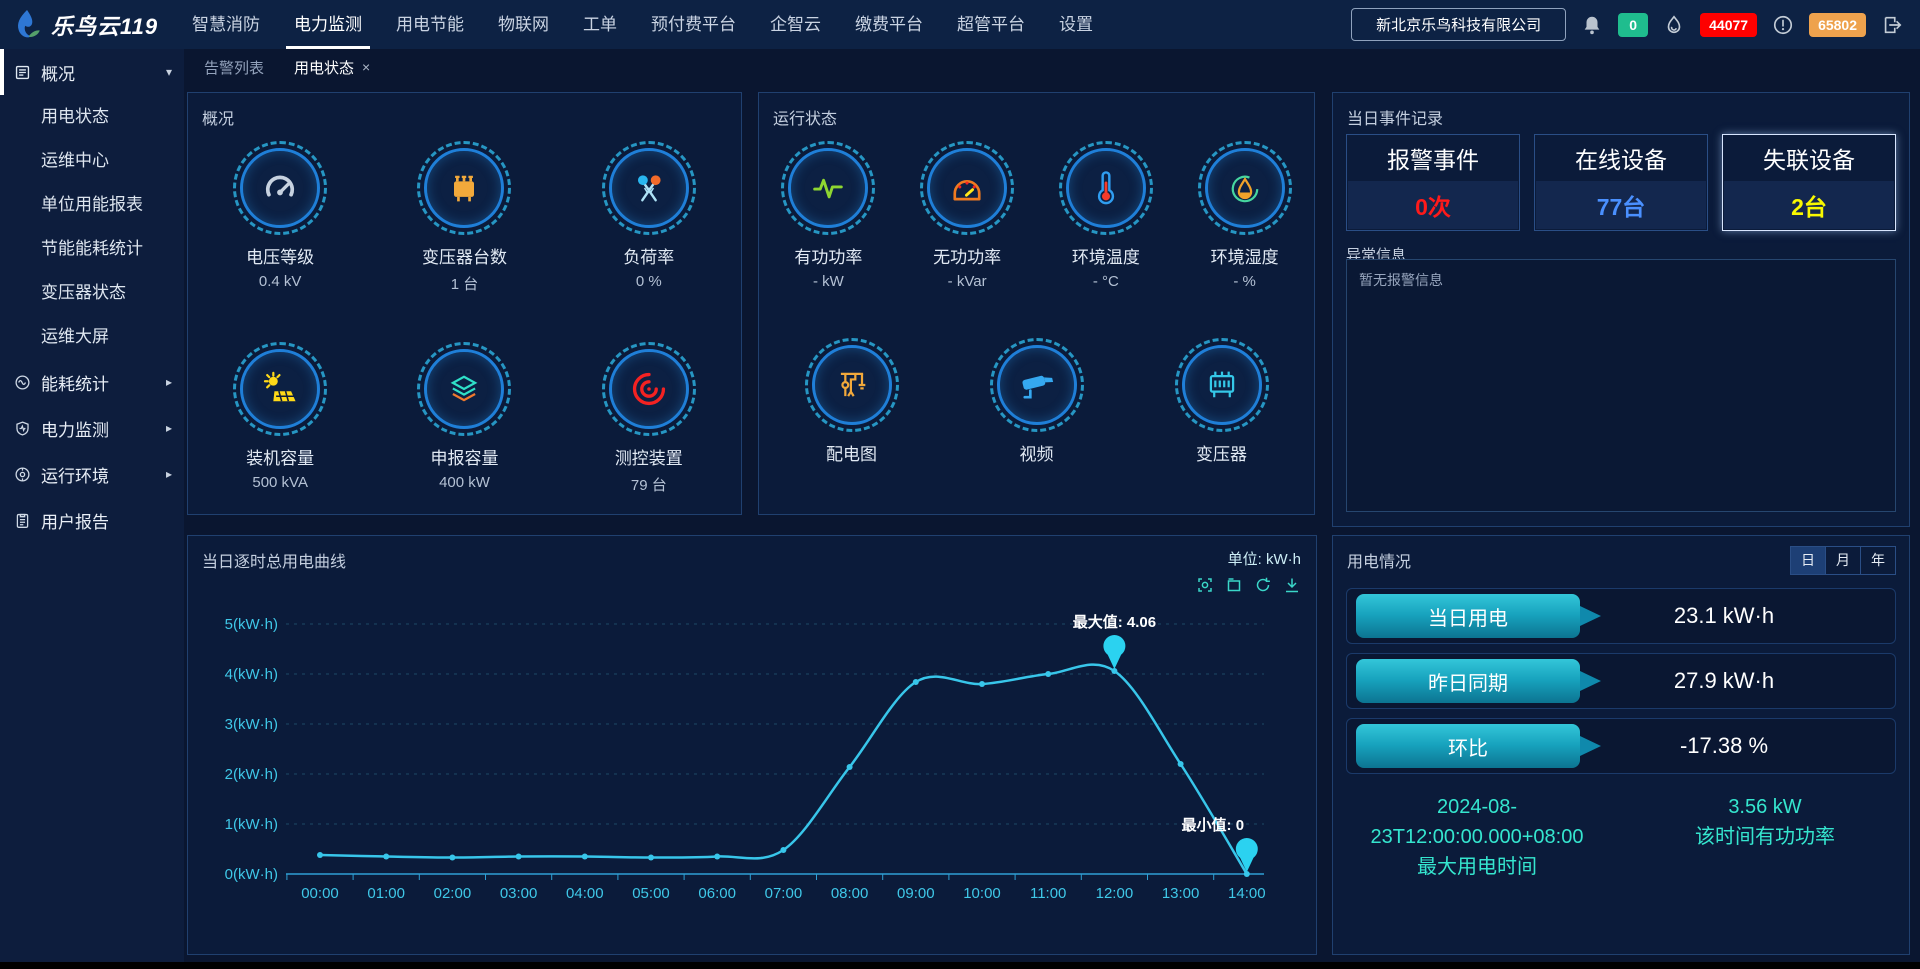  I want to click on sidebar-group-label: 电力监测, so click(75, 430).